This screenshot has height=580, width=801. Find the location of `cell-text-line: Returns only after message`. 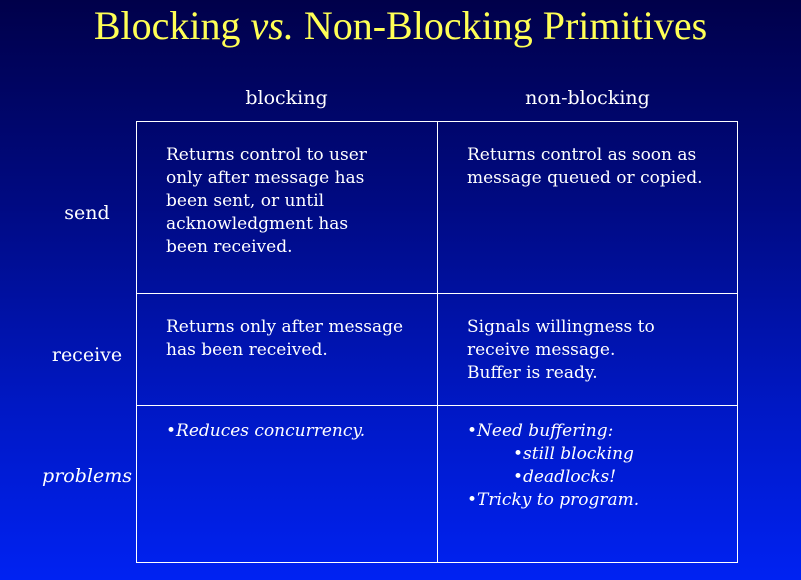

cell-text-line: Returns only after message is located at coordinates (285, 327).